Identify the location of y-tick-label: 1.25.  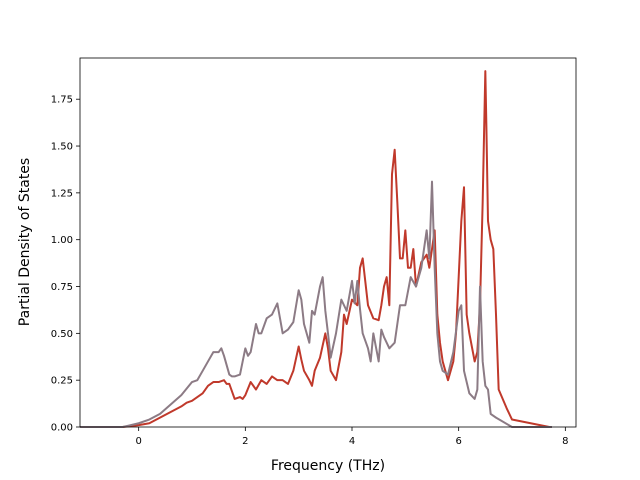
(62, 193).